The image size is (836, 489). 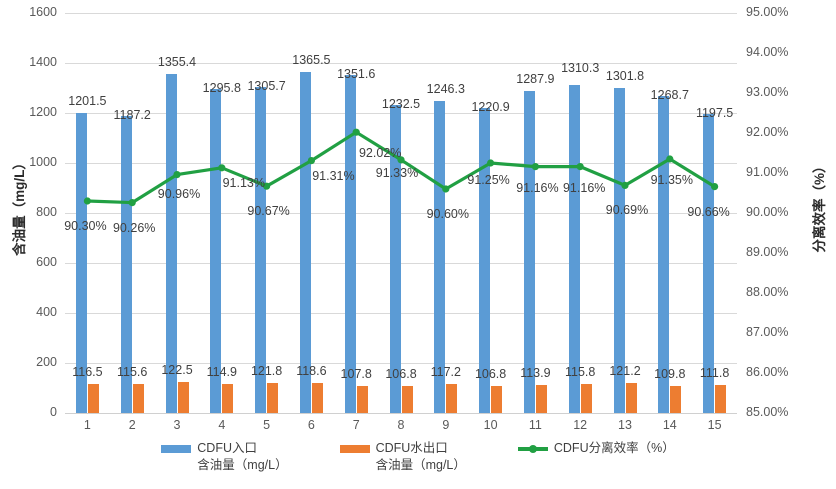 I want to click on x-axis-tick-label: 12, so click(x=580, y=425).